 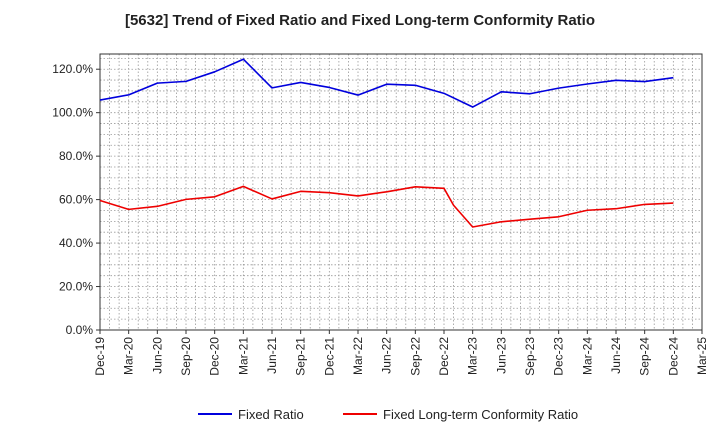 I want to click on legend-label-1: Fixed Ratio, so click(x=271, y=414).